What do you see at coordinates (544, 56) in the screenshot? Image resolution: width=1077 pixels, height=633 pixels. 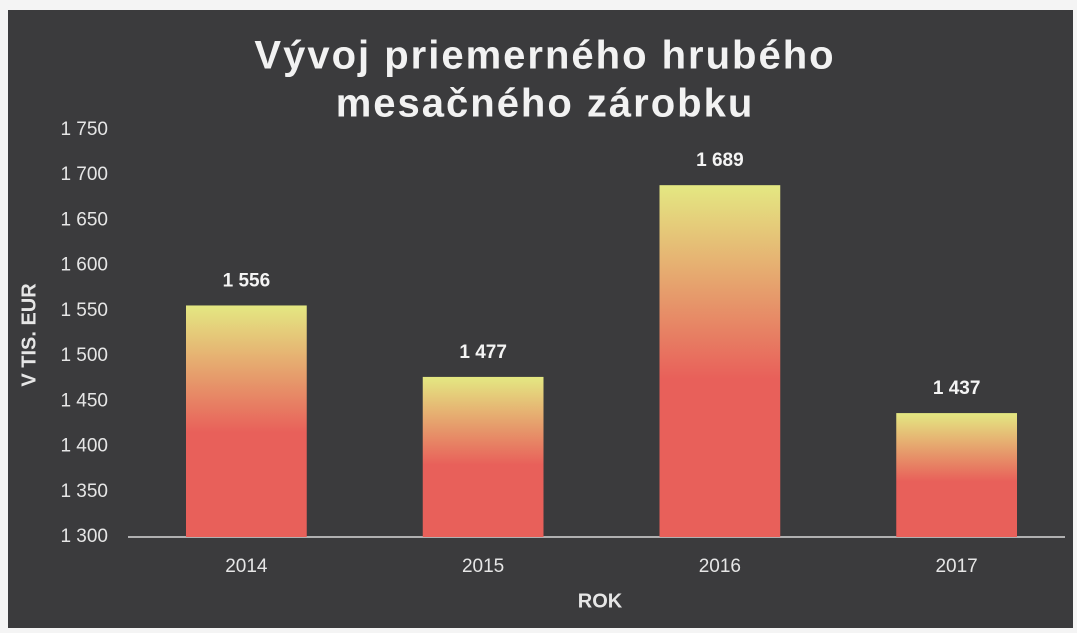 I see `chart-title: Vývoj priemerného hrubého` at bounding box center [544, 56].